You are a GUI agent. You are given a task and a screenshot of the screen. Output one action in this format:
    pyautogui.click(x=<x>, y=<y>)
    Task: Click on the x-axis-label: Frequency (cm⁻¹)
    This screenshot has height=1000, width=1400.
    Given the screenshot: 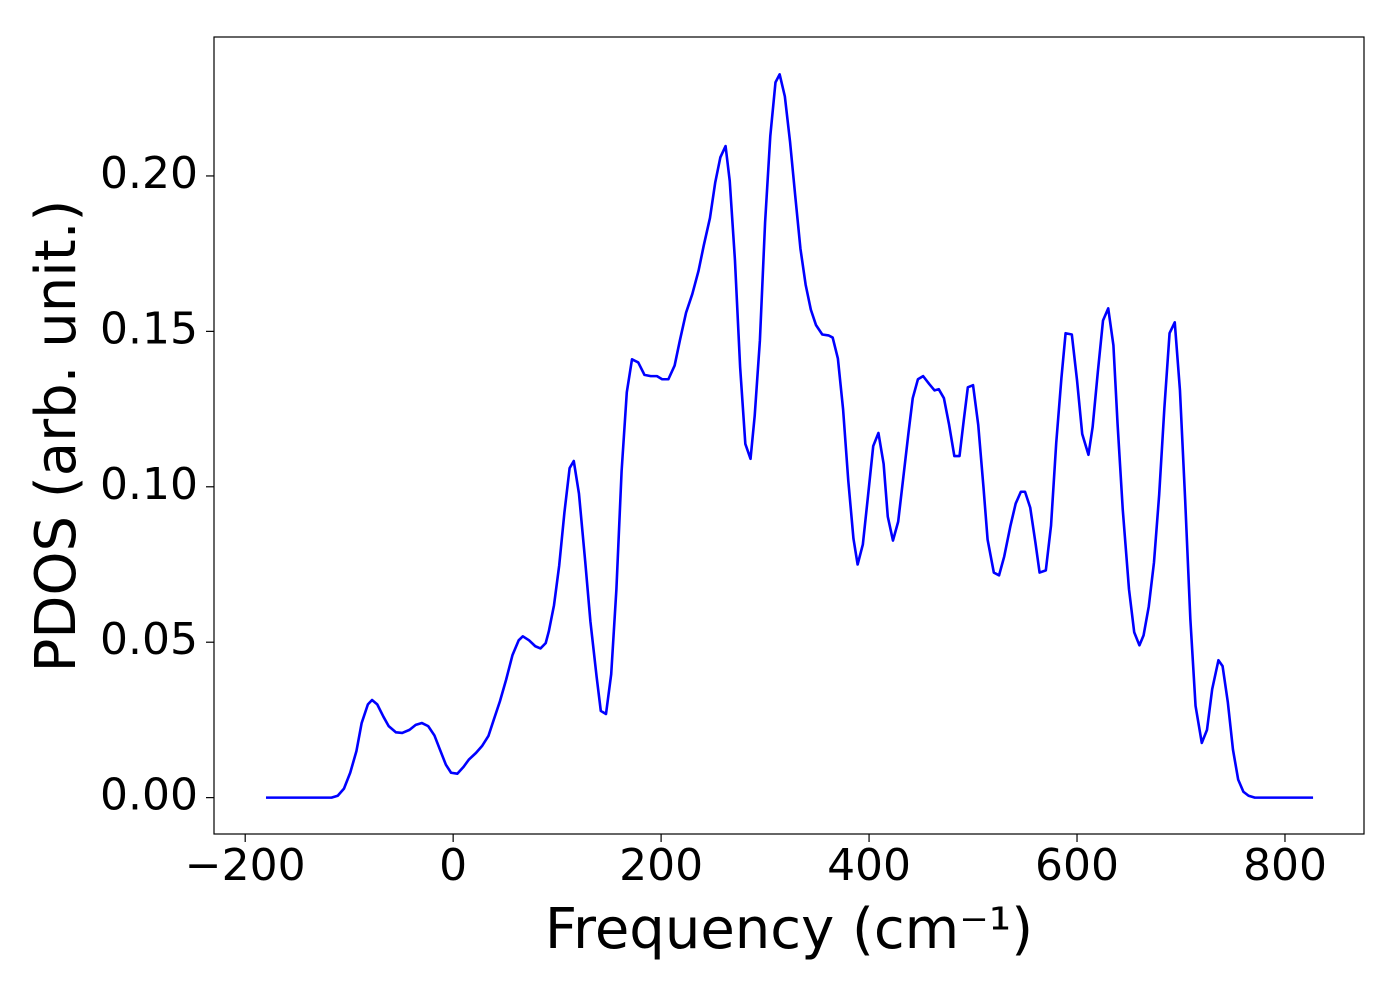 What is the action you would take?
    pyautogui.click(x=789, y=929)
    